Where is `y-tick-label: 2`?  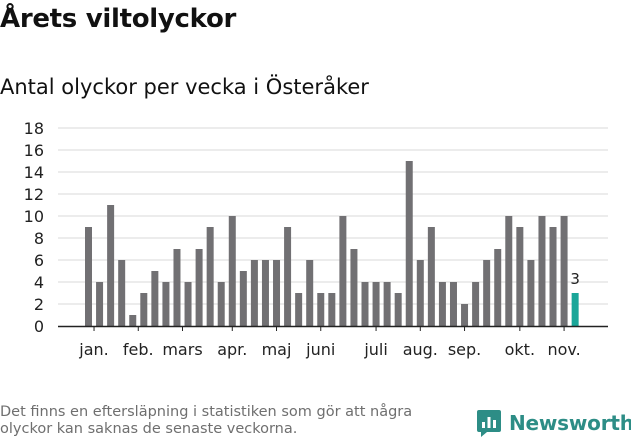
y-tick-label: 2 is located at coordinates (39, 304).